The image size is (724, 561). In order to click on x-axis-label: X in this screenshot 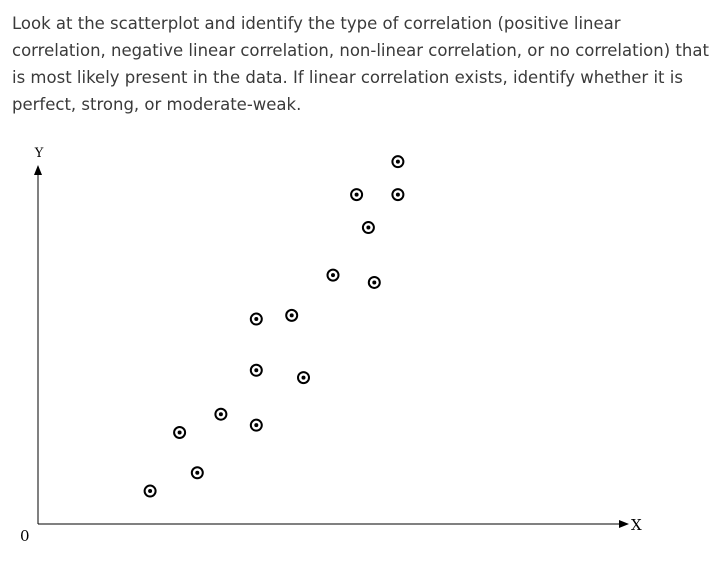, I will do `click(636, 525)`.